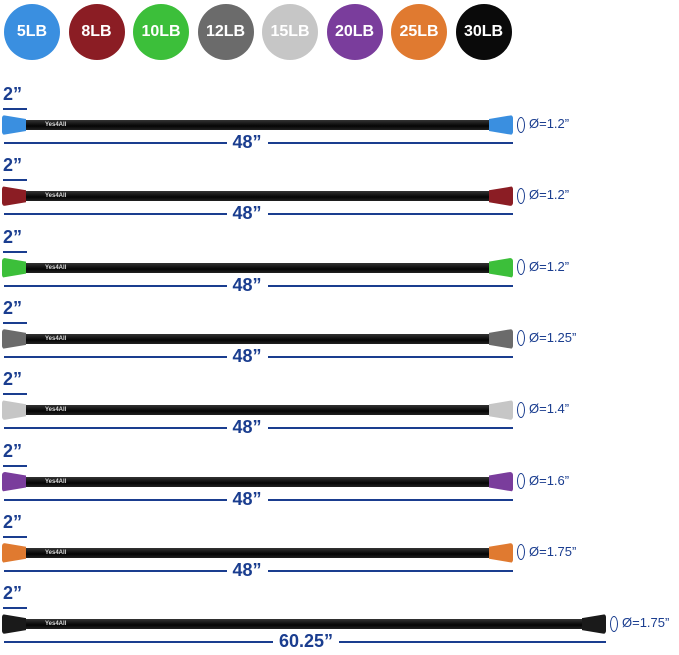 The image size is (679, 655). Describe the element at coordinates (549, 409) in the screenshot. I see `diameter-value: Ø=1.4”` at that location.